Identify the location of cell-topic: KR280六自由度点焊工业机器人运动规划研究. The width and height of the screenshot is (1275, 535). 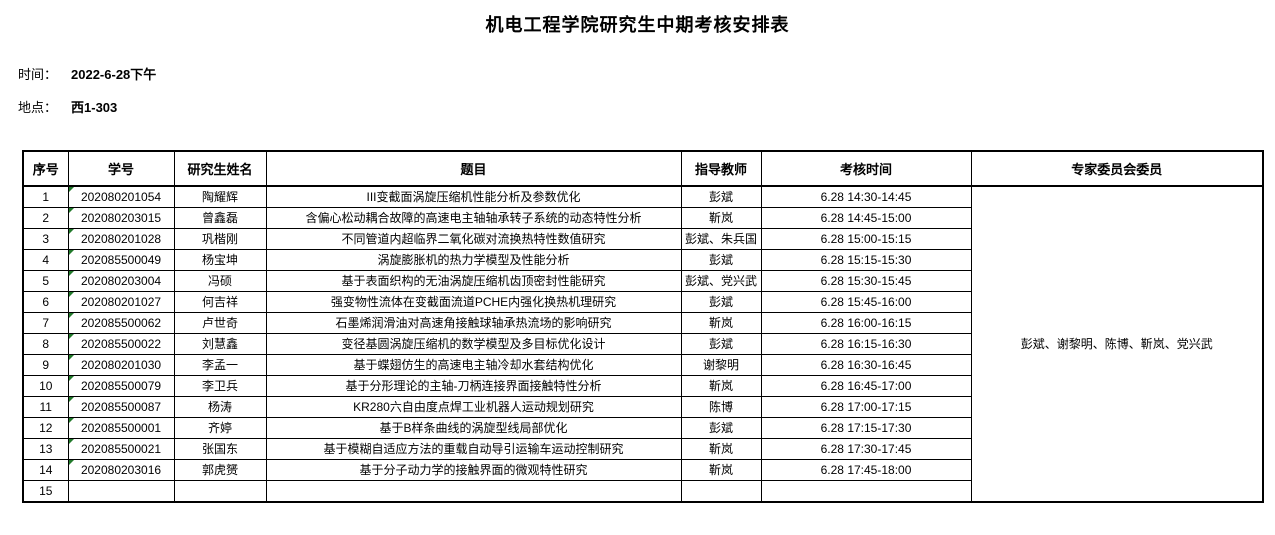
(473, 407).